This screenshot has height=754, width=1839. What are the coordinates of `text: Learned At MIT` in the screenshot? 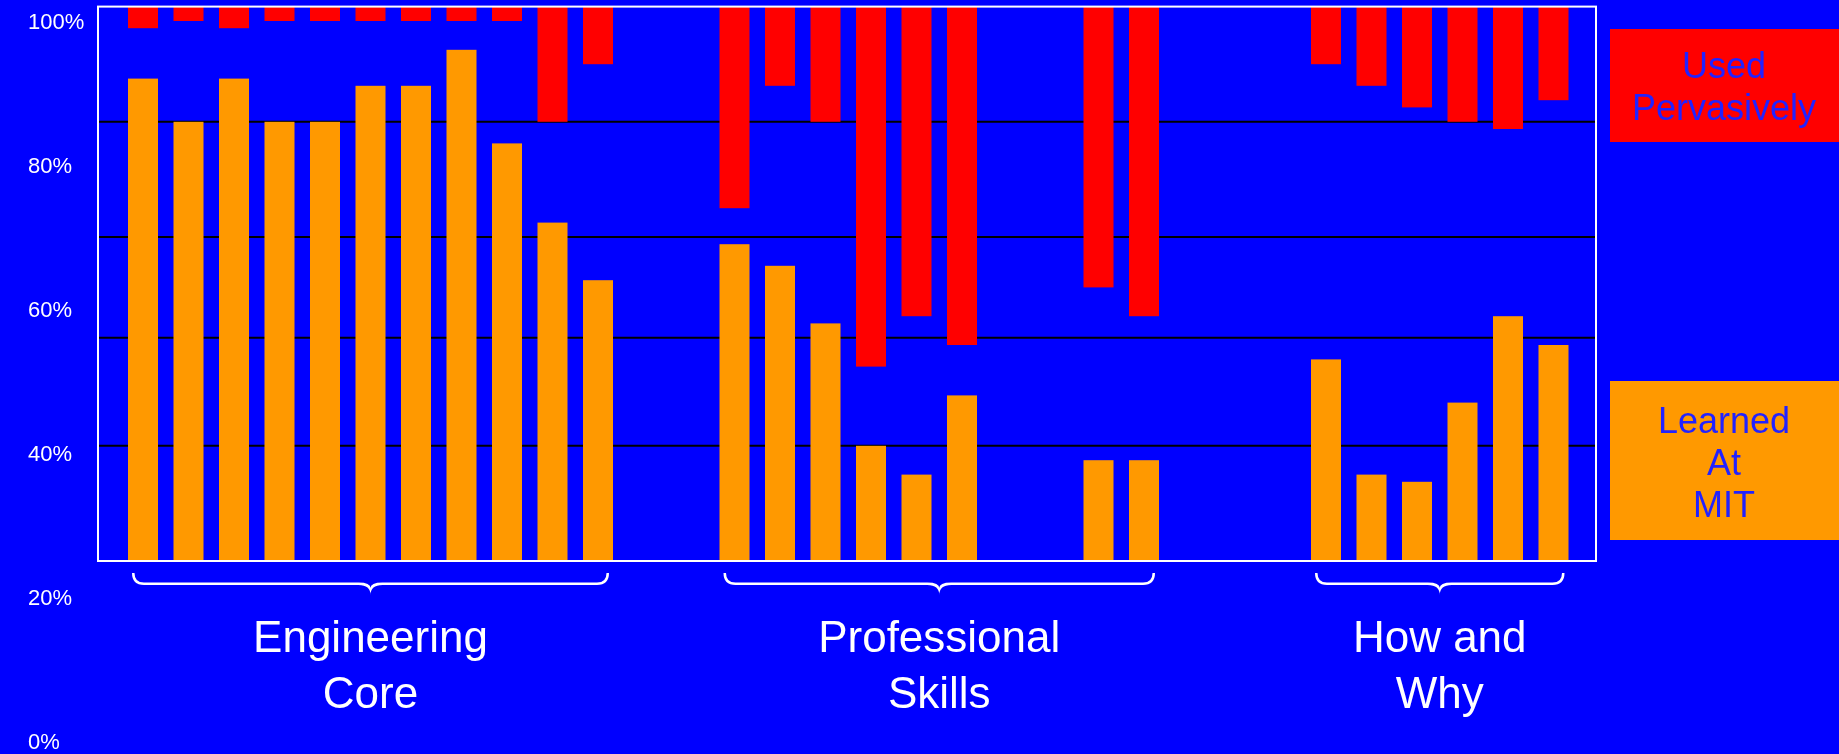 It's located at (1724, 463).